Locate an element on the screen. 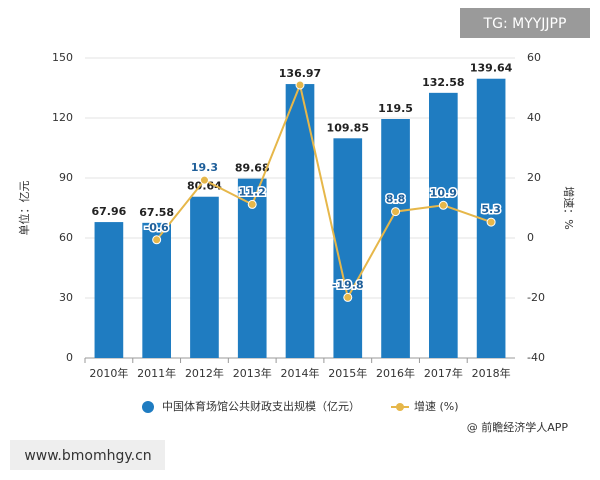  website: www.bmomhgy.cn is located at coordinates (87, 456).